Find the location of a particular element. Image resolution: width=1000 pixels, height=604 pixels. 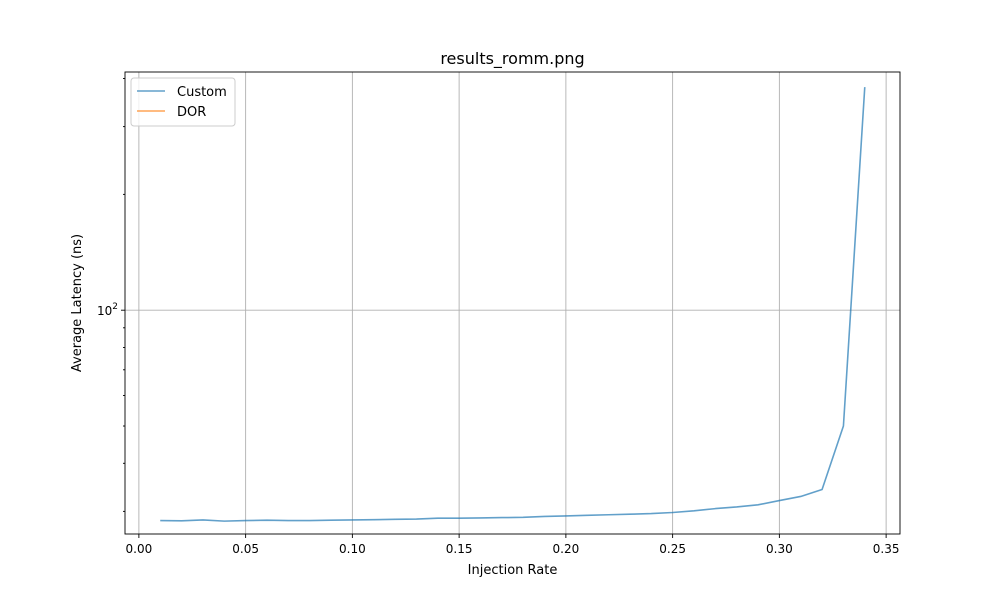

x-tick-label: 0.10 is located at coordinates (352, 549).